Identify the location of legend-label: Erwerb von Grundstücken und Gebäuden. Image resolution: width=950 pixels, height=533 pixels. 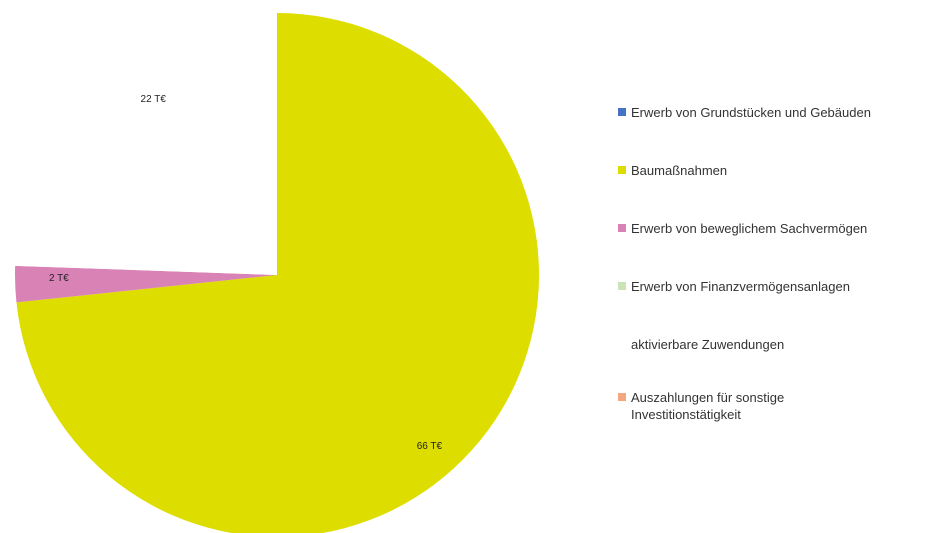
(751, 112).